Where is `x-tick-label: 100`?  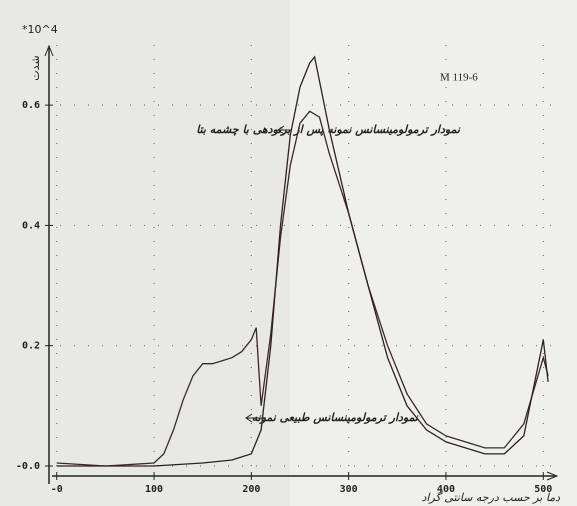 x-tick-label: 100 is located at coordinates (154, 489).